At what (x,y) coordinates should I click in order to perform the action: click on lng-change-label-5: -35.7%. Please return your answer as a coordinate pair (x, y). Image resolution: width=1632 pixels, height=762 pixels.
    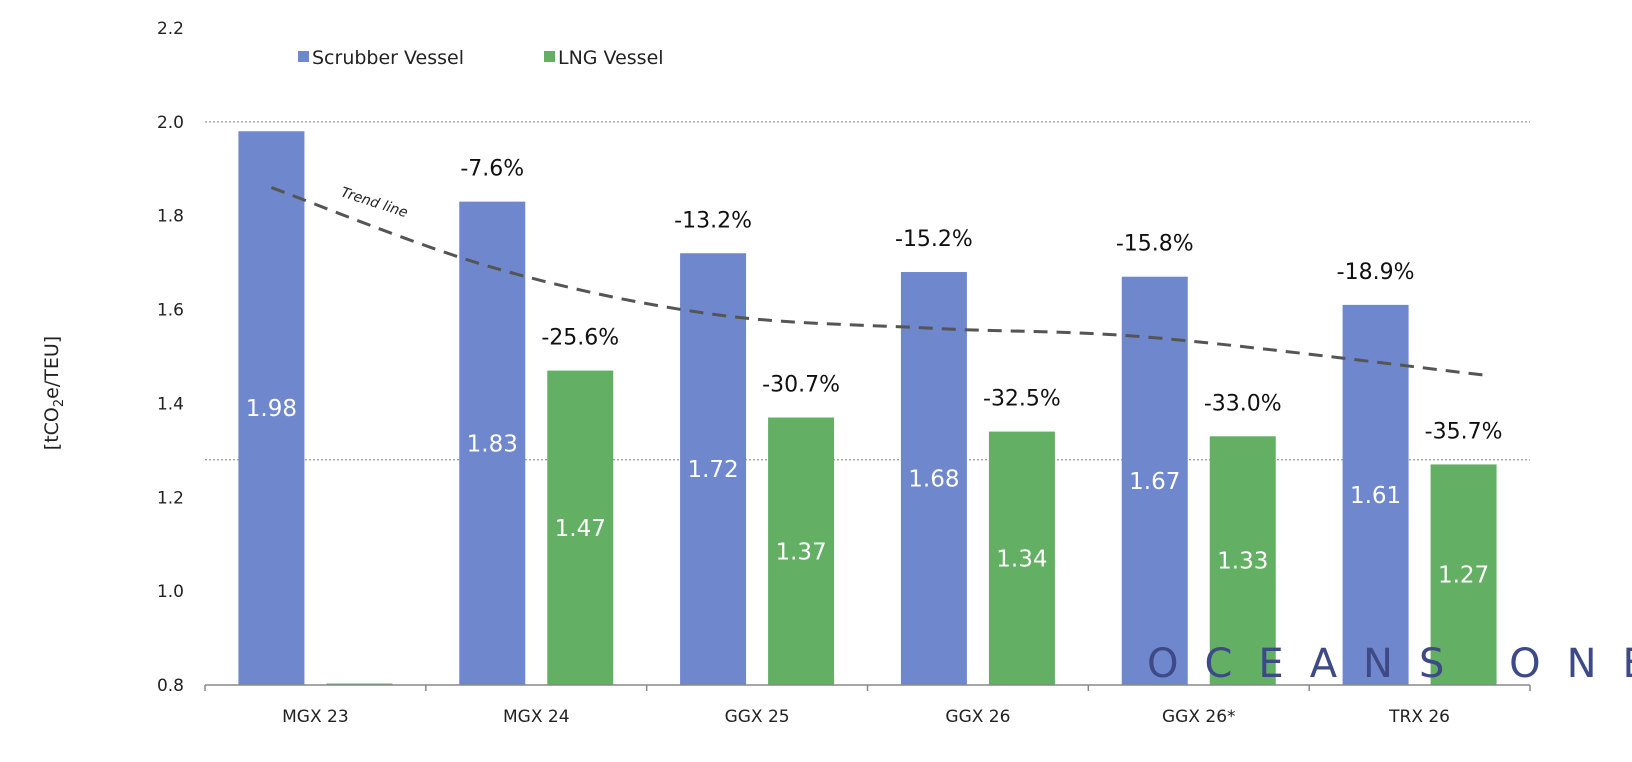
    Looking at the image, I should click on (1464, 431).